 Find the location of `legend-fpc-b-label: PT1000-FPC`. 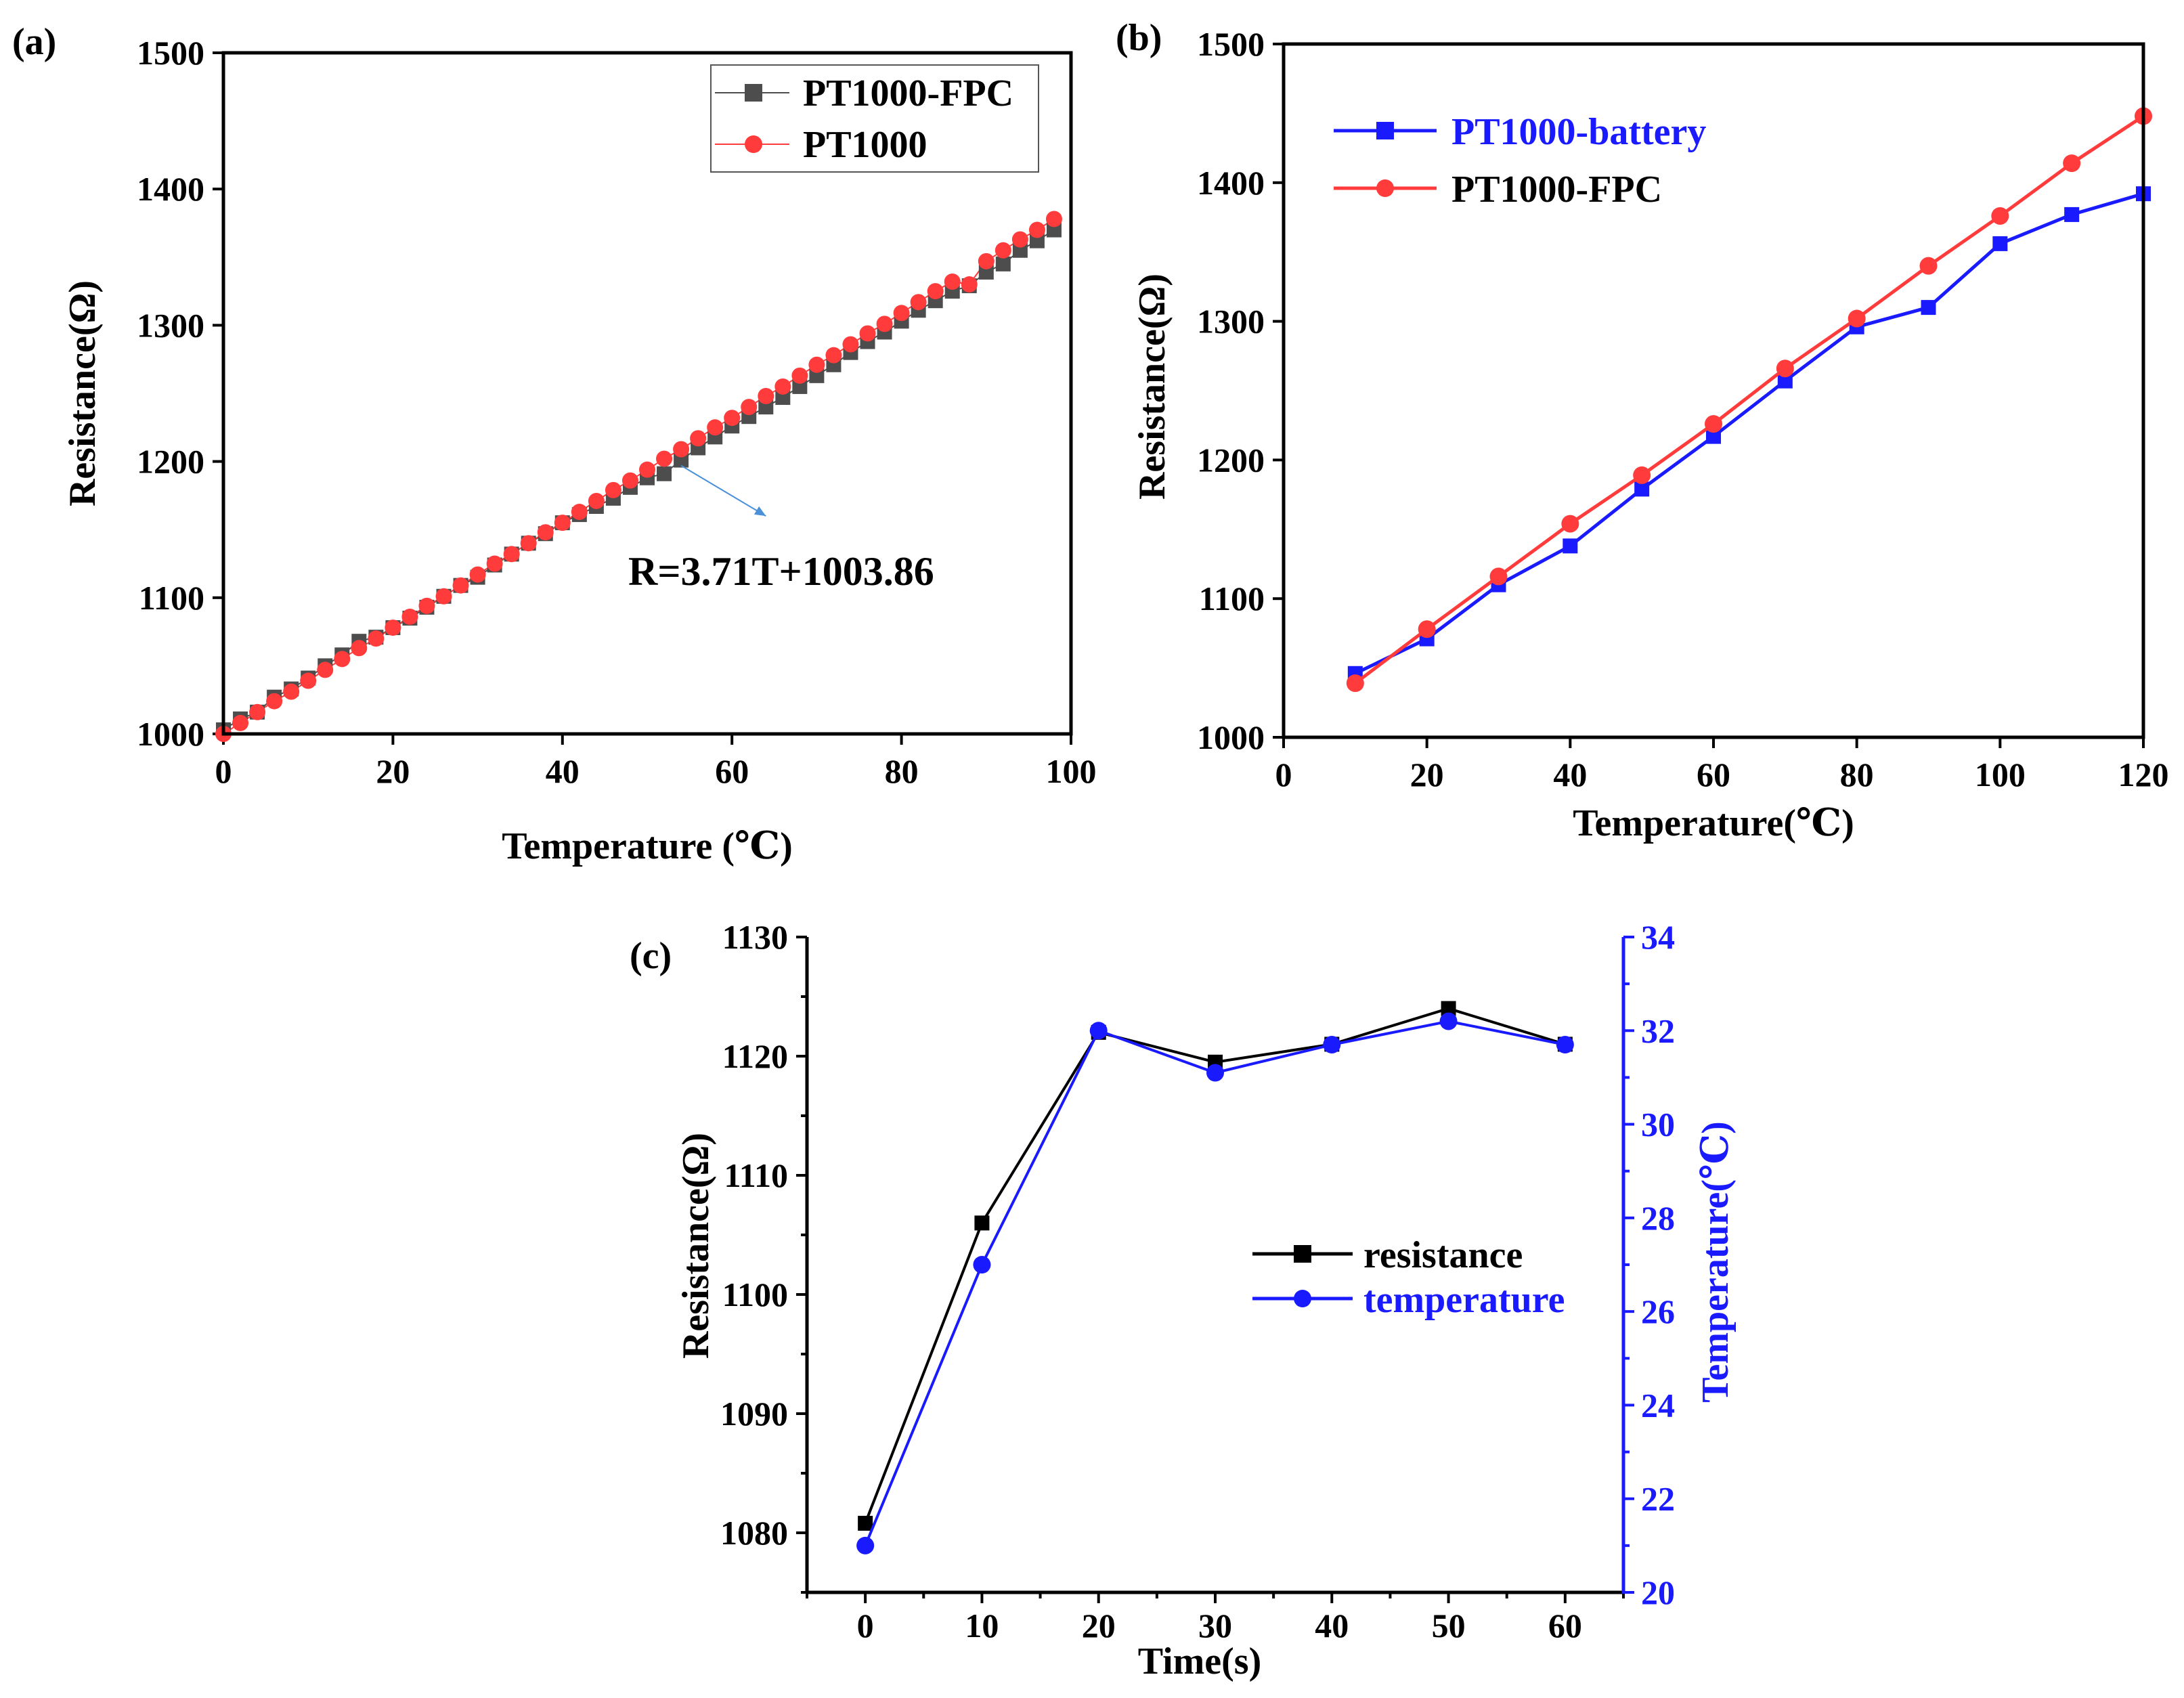

legend-fpc-b-label: PT1000-FPC is located at coordinates (1556, 190).